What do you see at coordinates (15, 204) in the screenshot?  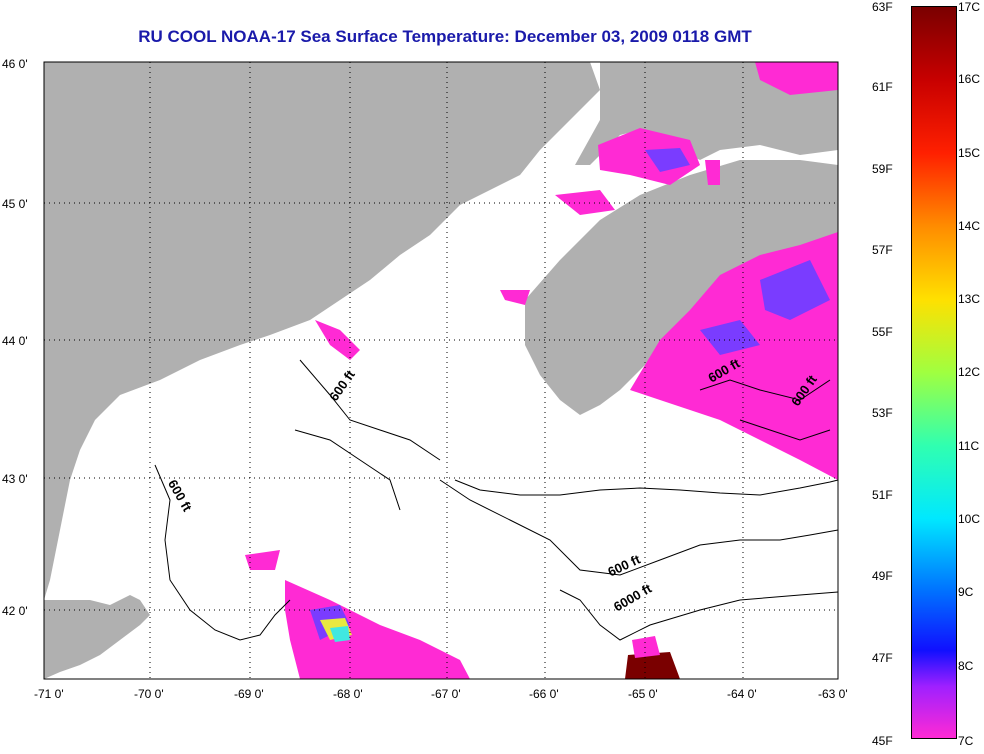 I see `lat-tick: 45 0'` at bounding box center [15, 204].